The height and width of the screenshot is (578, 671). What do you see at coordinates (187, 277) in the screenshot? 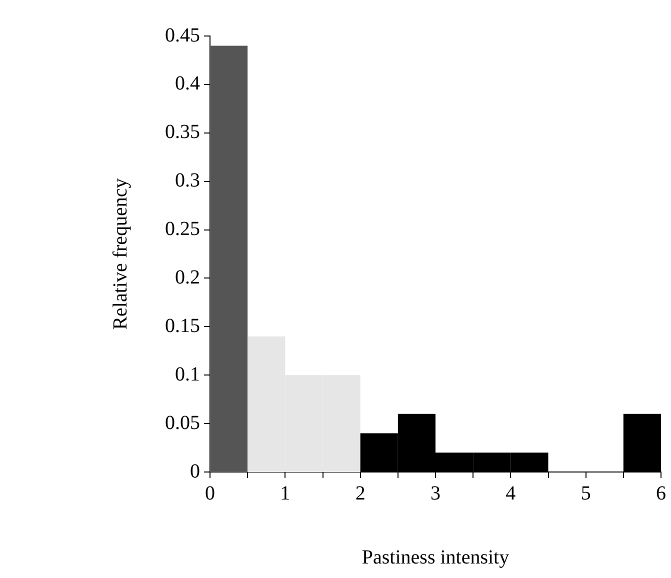
I see `y-tick-label: 0.2` at bounding box center [187, 277].